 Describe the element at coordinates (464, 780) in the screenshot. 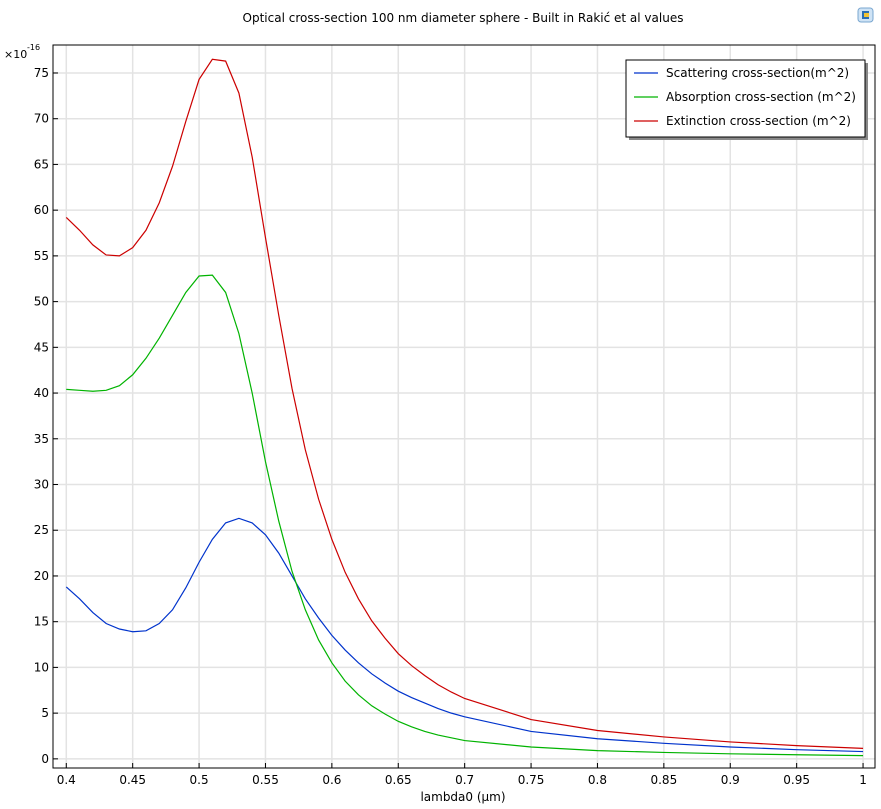

I see `x-tick-label: 0.7` at that location.